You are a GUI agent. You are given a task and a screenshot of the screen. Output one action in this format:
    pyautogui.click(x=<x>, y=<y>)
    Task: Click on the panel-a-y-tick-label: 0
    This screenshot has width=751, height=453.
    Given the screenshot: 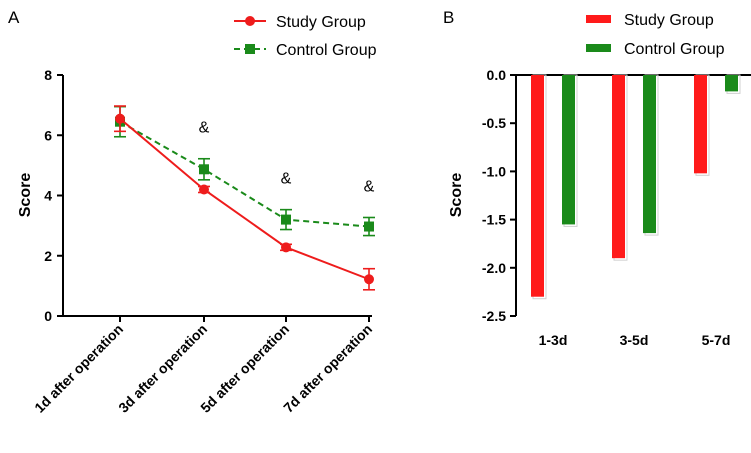 What is the action you would take?
    pyautogui.click(x=48, y=316)
    